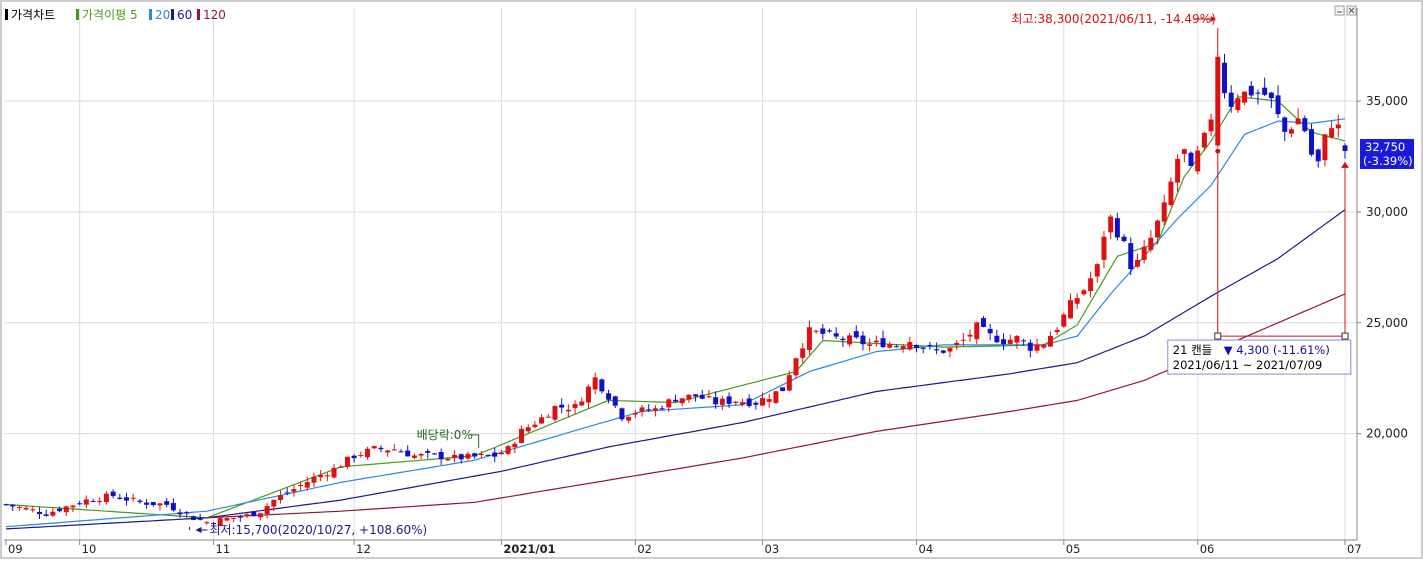 The width and height of the screenshot is (1423, 563). What do you see at coordinates (926, 549) in the screenshot?
I see `x-tick-label: 04` at bounding box center [926, 549].